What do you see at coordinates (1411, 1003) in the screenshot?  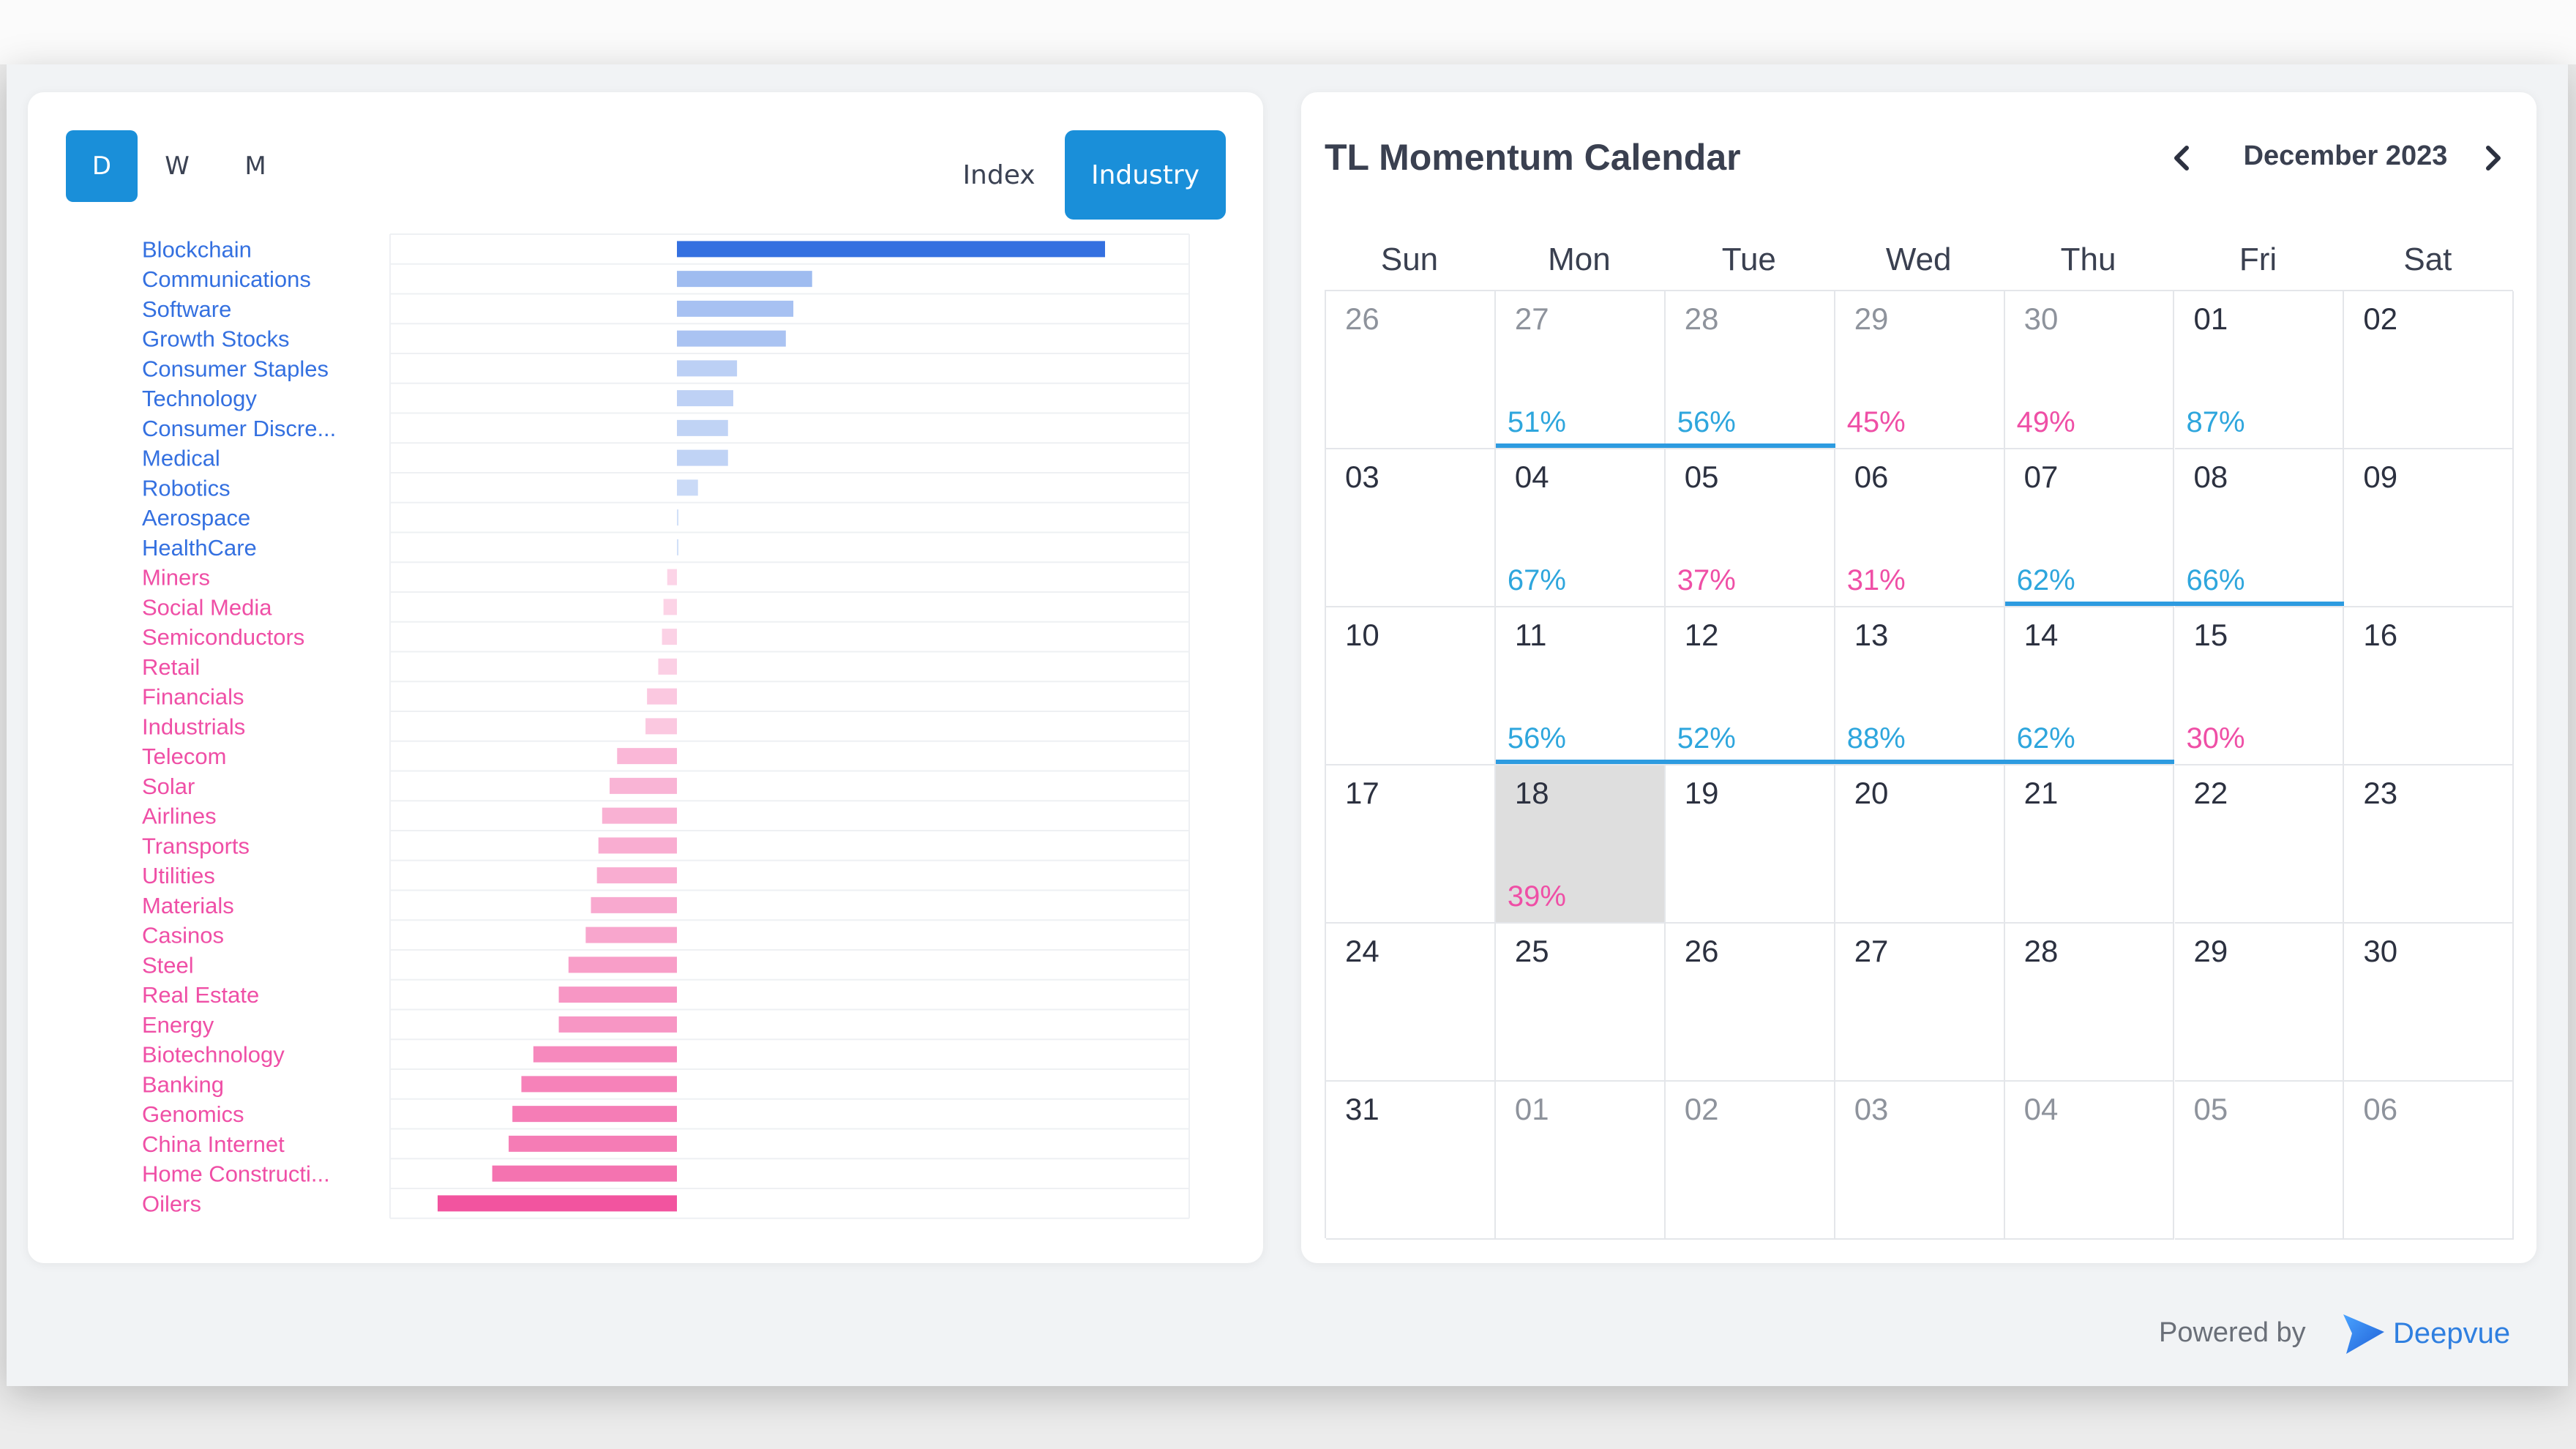 I see `calendar-day-cell: 24` at bounding box center [1411, 1003].